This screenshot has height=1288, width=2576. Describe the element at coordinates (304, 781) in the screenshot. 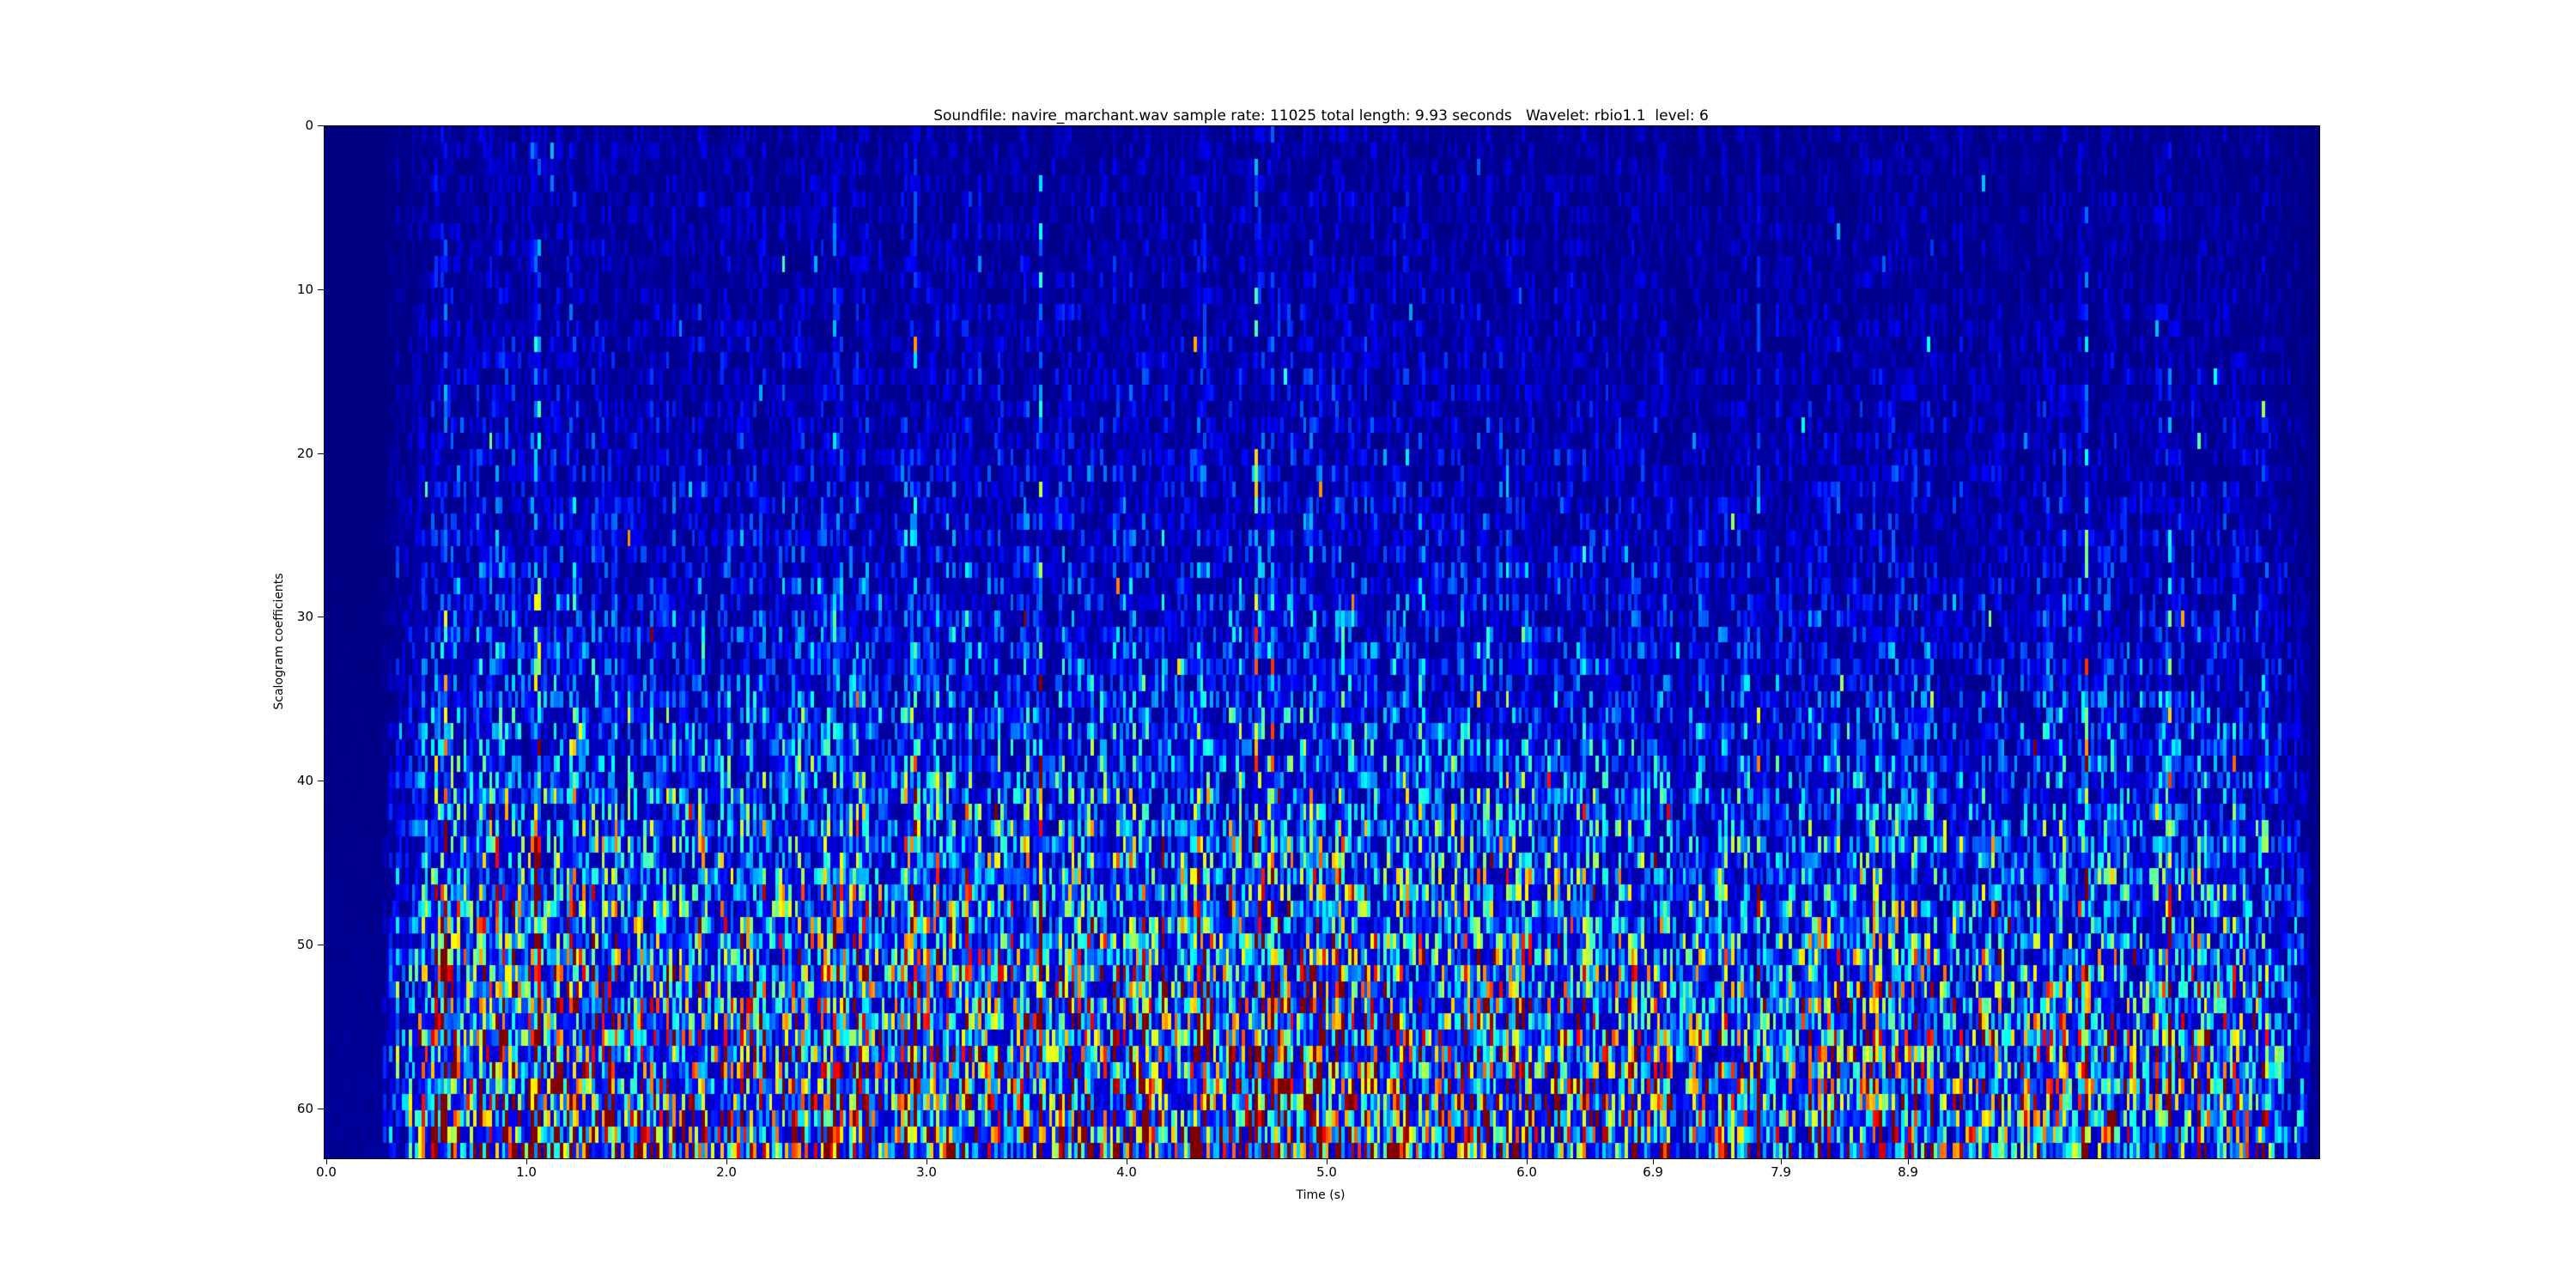

I see `y-tick-label: 40` at that location.